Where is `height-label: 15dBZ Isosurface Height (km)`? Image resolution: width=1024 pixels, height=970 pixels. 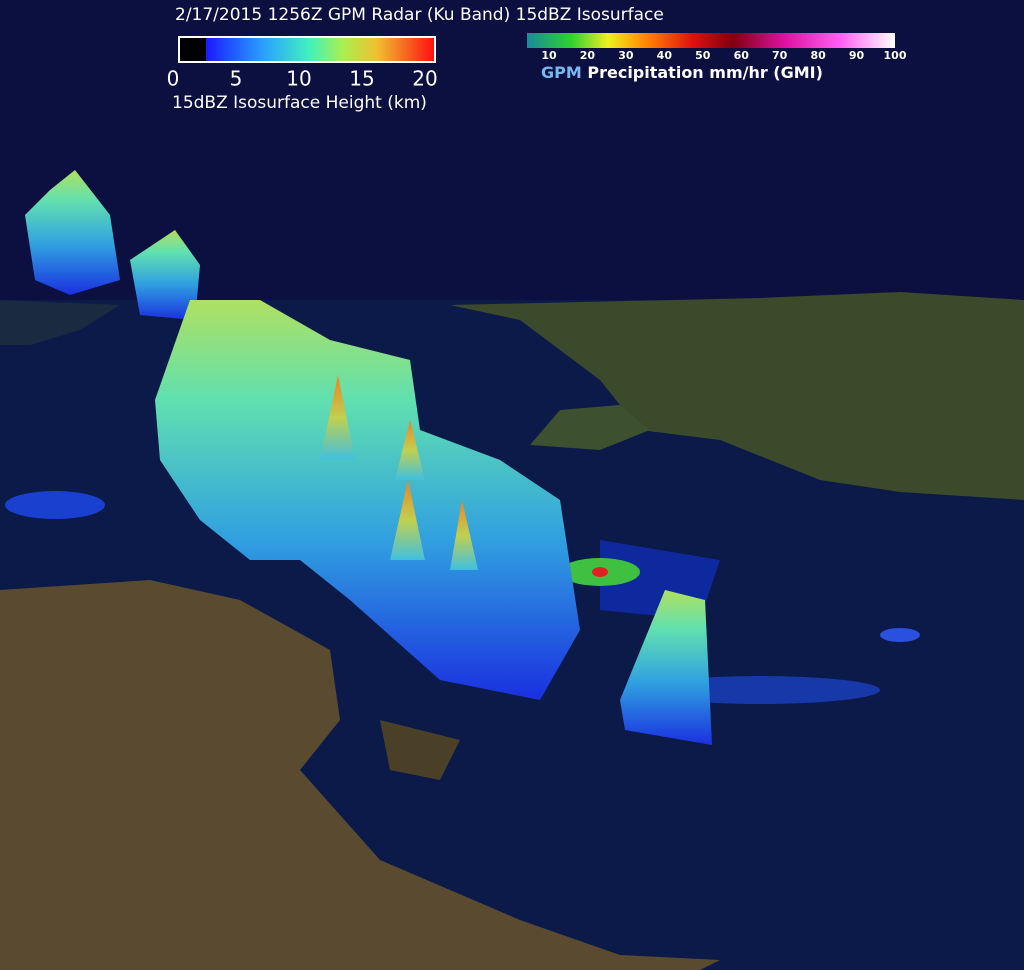
height-label: 15dBZ Isosurface Height (km) is located at coordinates (299, 103).